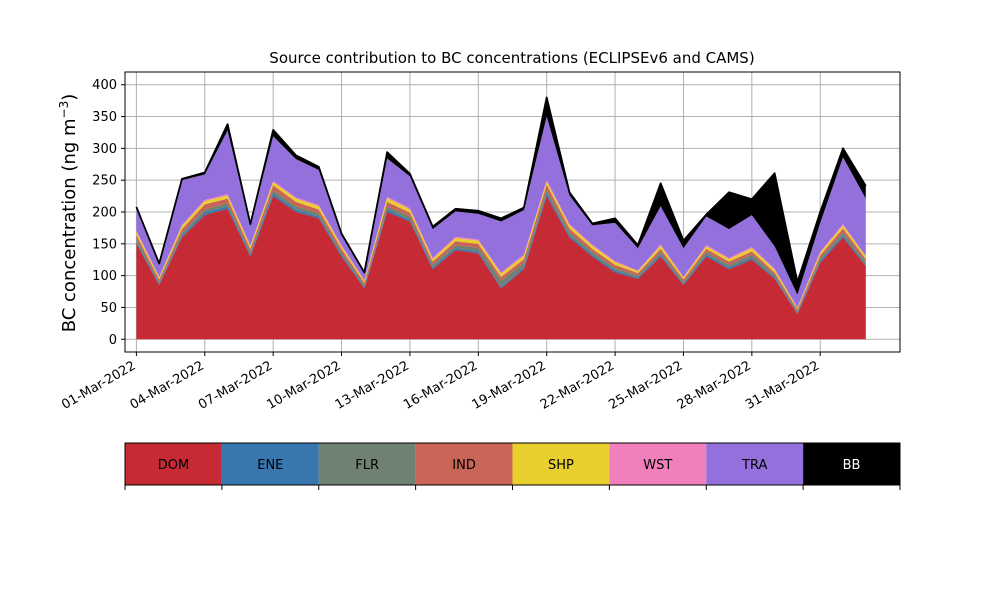 This screenshot has width=1000, height=600. I want to click on legend-label-flr: FLR, so click(367, 465).